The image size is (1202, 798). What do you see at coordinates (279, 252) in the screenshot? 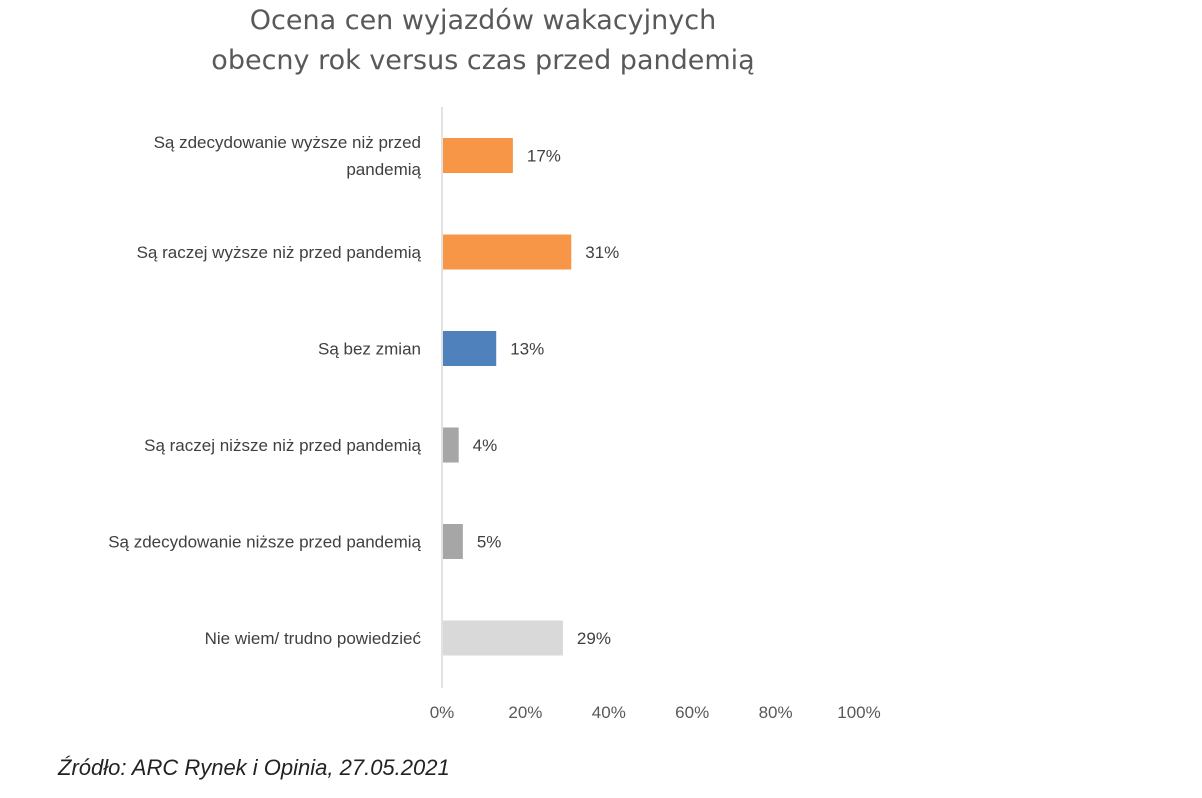
I see `category-label: Są raczej wyższe niż przed pandemią` at bounding box center [279, 252].